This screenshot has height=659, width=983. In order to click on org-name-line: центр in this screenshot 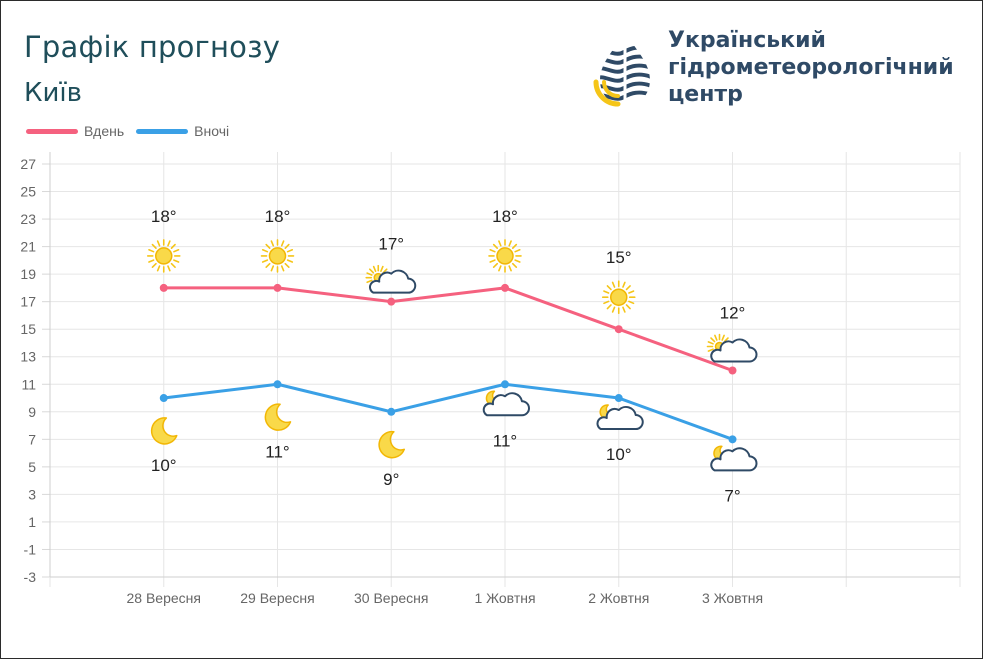, I will do `click(705, 94)`.